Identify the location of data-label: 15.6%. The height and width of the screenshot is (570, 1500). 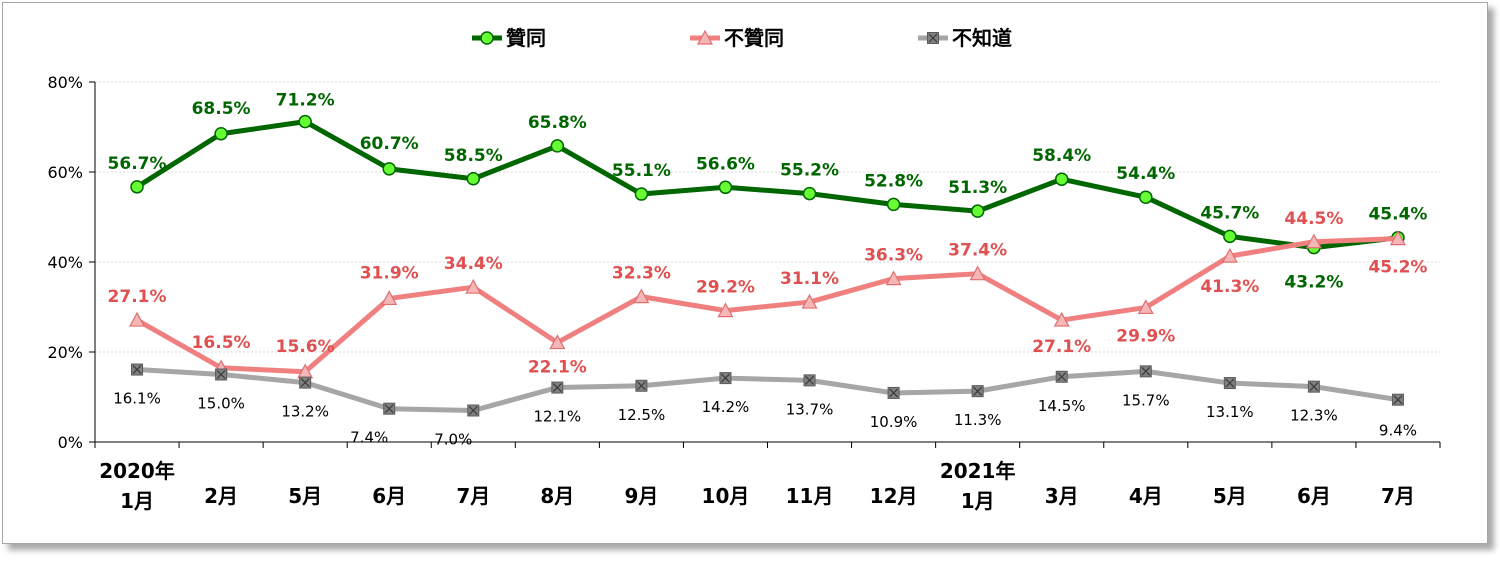
(305, 347).